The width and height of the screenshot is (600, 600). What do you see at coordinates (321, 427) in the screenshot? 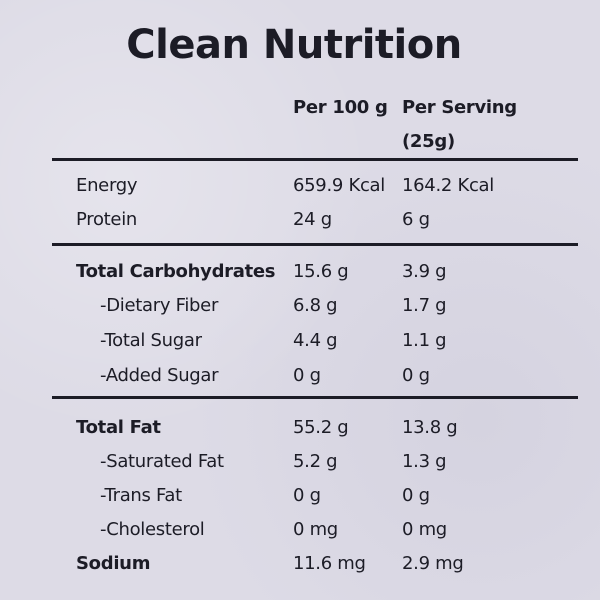
I see `per-100g-value: 55.2 g` at bounding box center [321, 427].